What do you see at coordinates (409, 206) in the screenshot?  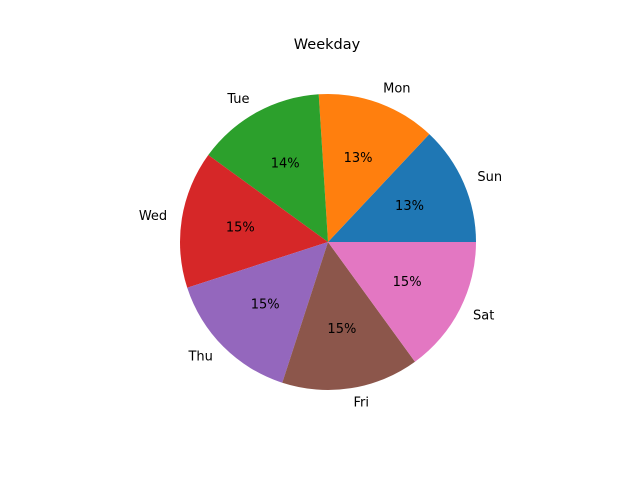 I see `percent-label-sun: 13%` at bounding box center [409, 206].